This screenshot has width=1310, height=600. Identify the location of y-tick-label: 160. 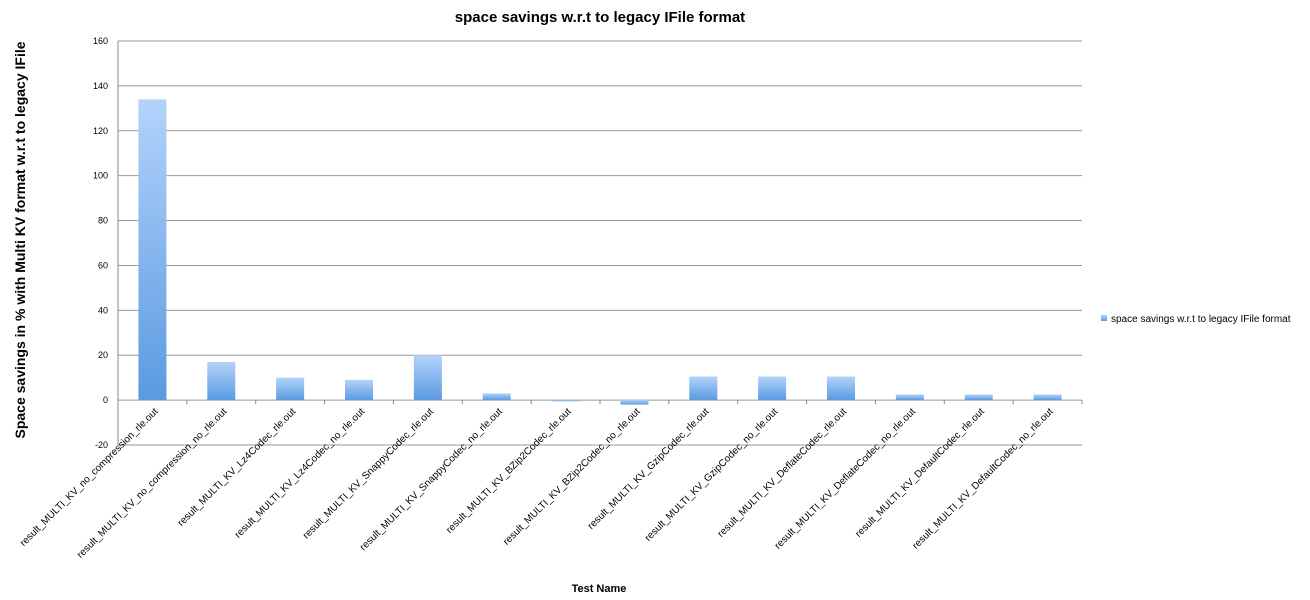
(100, 41).